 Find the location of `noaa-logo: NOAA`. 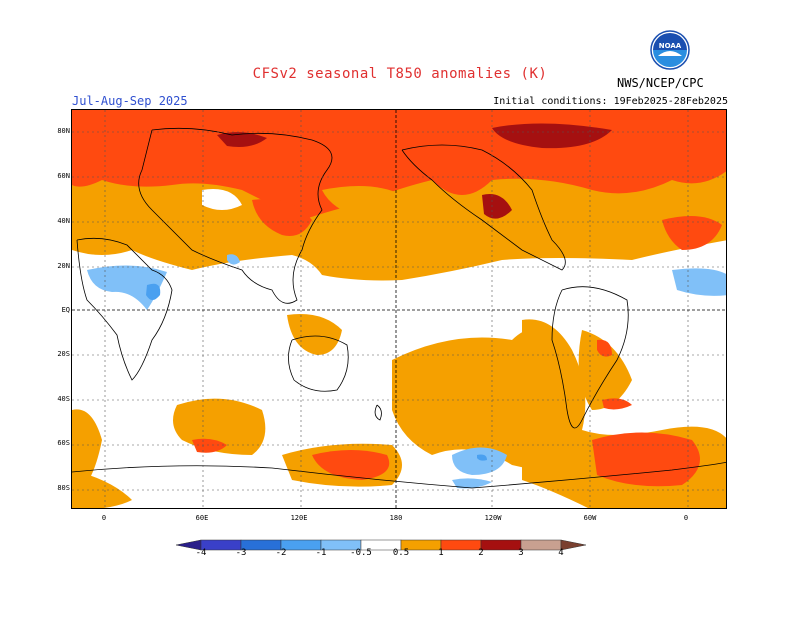

noaa-logo: NOAA is located at coordinates (670, 50).